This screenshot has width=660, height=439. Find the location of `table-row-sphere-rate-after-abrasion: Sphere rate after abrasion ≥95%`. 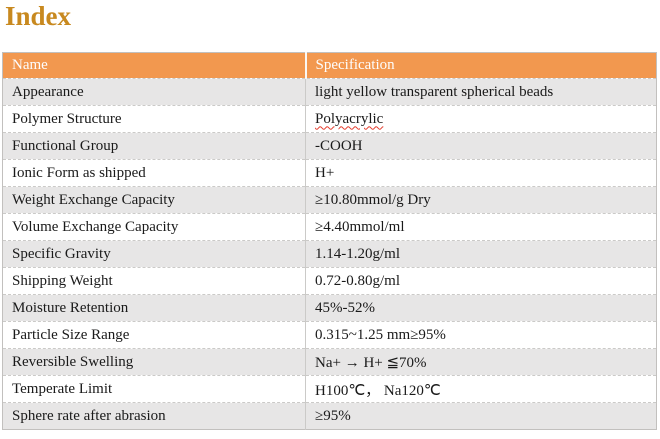

table-row-sphere-rate-after-abrasion: Sphere rate after abrasion ≥95% is located at coordinates (329, 416).